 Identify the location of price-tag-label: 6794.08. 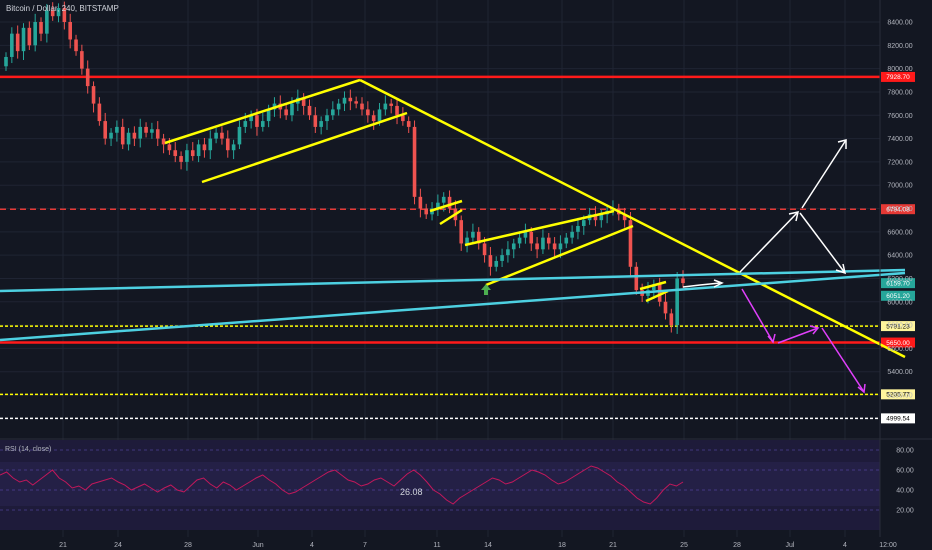
(898, 209).